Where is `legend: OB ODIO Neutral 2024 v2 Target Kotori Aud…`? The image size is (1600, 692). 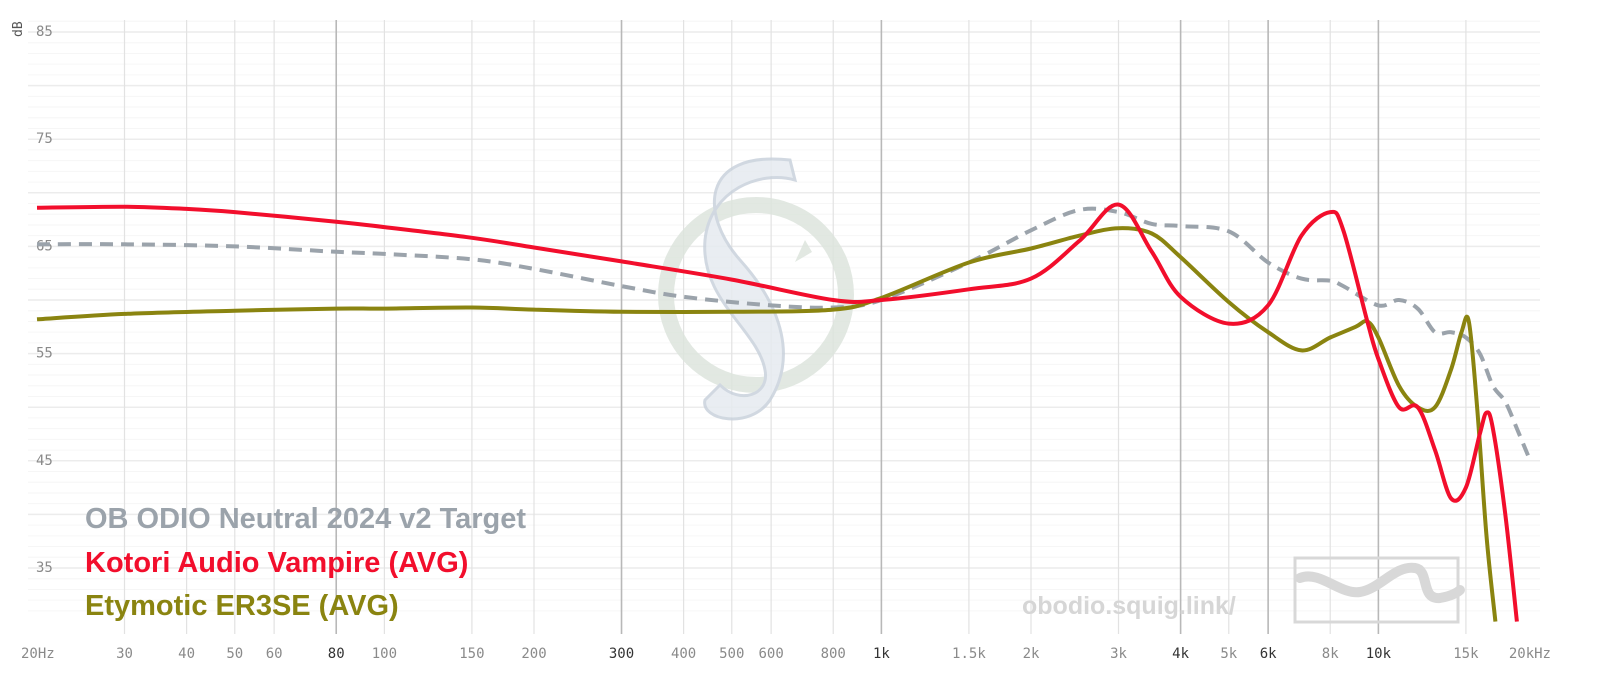 legend: OB ODIO Neutral 2024 v2 Target Kotori Aud… is located at coordinates (305, 562).